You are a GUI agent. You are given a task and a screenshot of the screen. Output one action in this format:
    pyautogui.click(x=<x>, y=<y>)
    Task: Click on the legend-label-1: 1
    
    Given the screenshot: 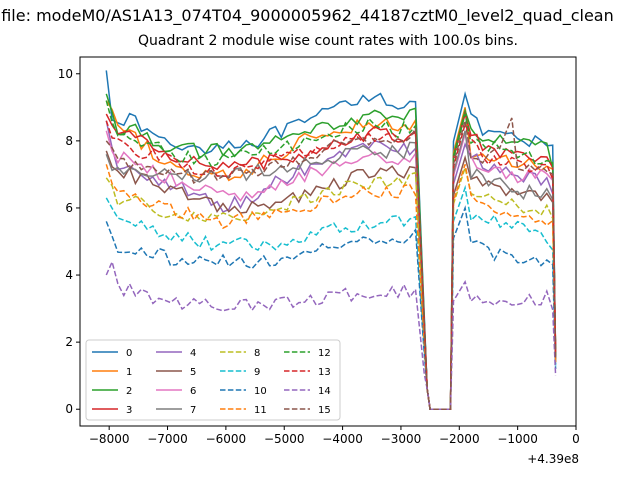 What is the action you would take?
    pyautogui.click(x=129, y=372)
    